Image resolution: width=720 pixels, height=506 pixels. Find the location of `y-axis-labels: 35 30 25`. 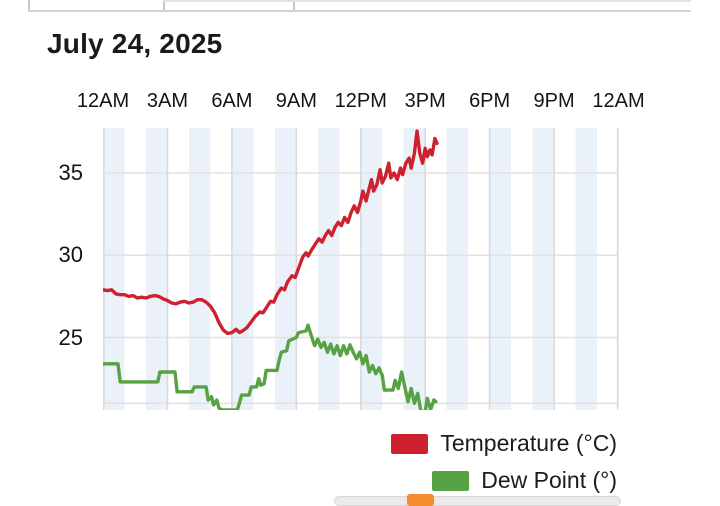

y-axis-labels: 35 30 25 is located at coordinates (48, 210).